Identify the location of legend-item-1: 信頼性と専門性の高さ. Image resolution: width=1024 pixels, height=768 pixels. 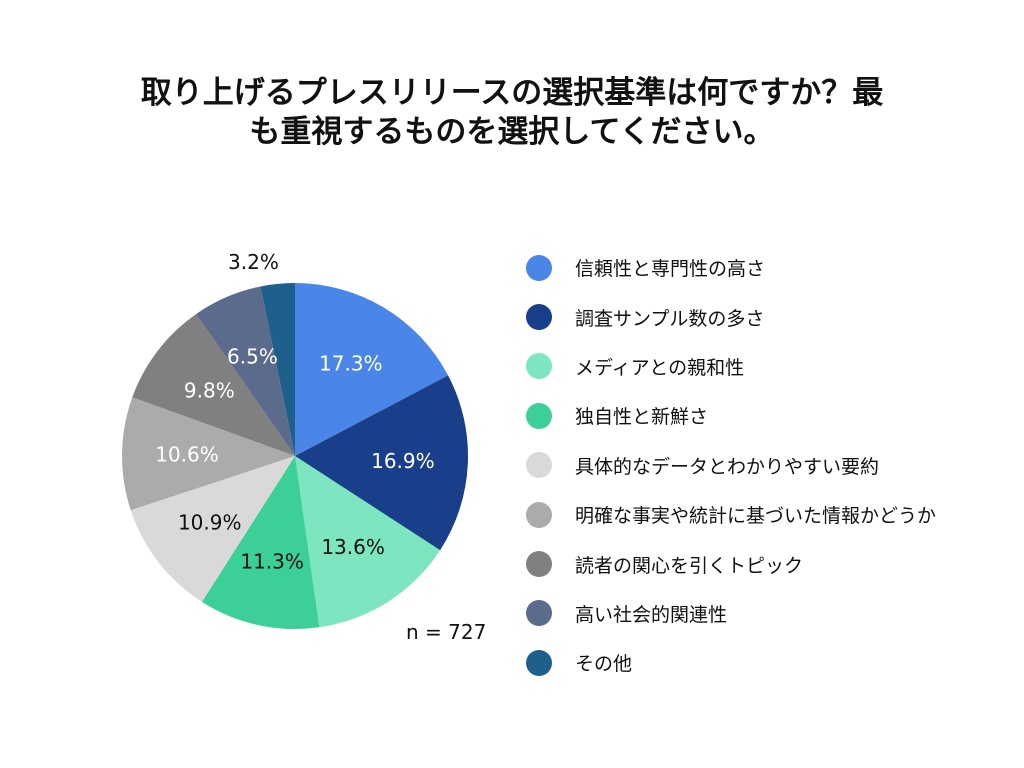
(731, 267).